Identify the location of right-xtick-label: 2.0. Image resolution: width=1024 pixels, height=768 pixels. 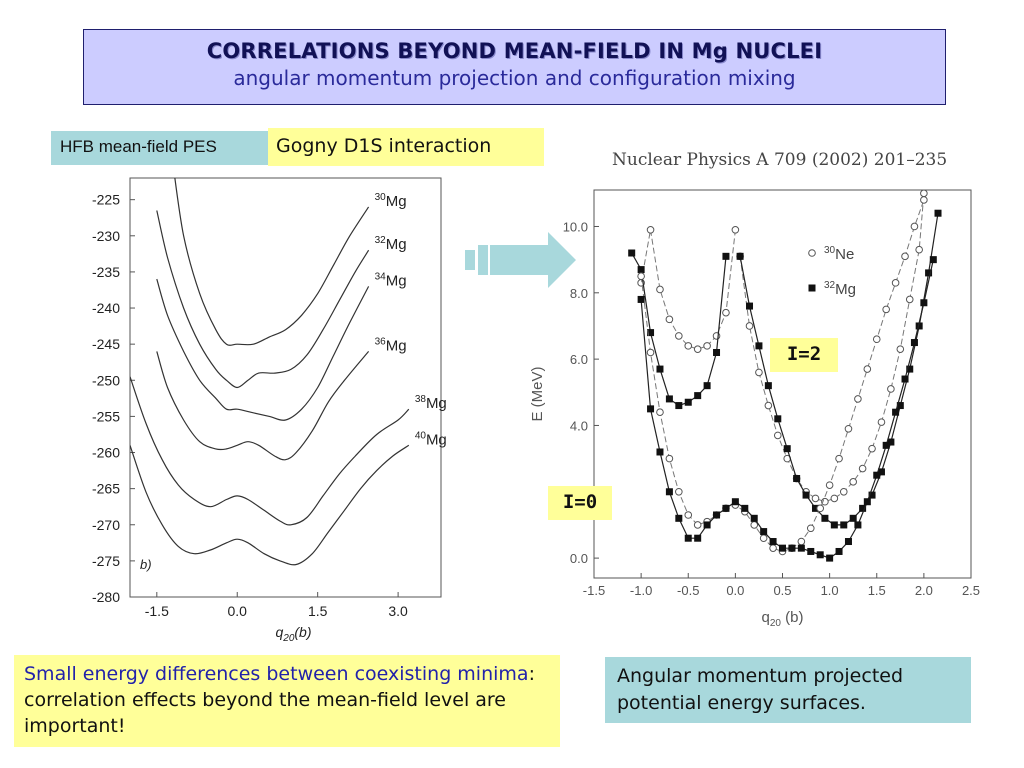
(924, 590).